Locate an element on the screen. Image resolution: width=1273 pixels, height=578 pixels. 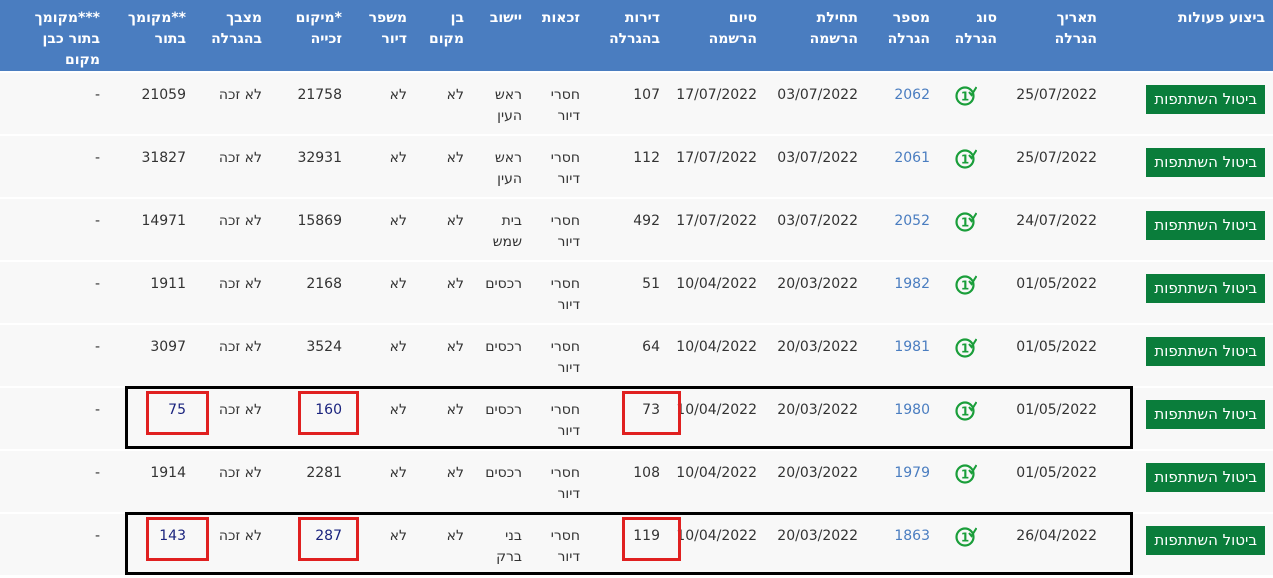
cell-number: 1980 is located at coordinates (902, 419).